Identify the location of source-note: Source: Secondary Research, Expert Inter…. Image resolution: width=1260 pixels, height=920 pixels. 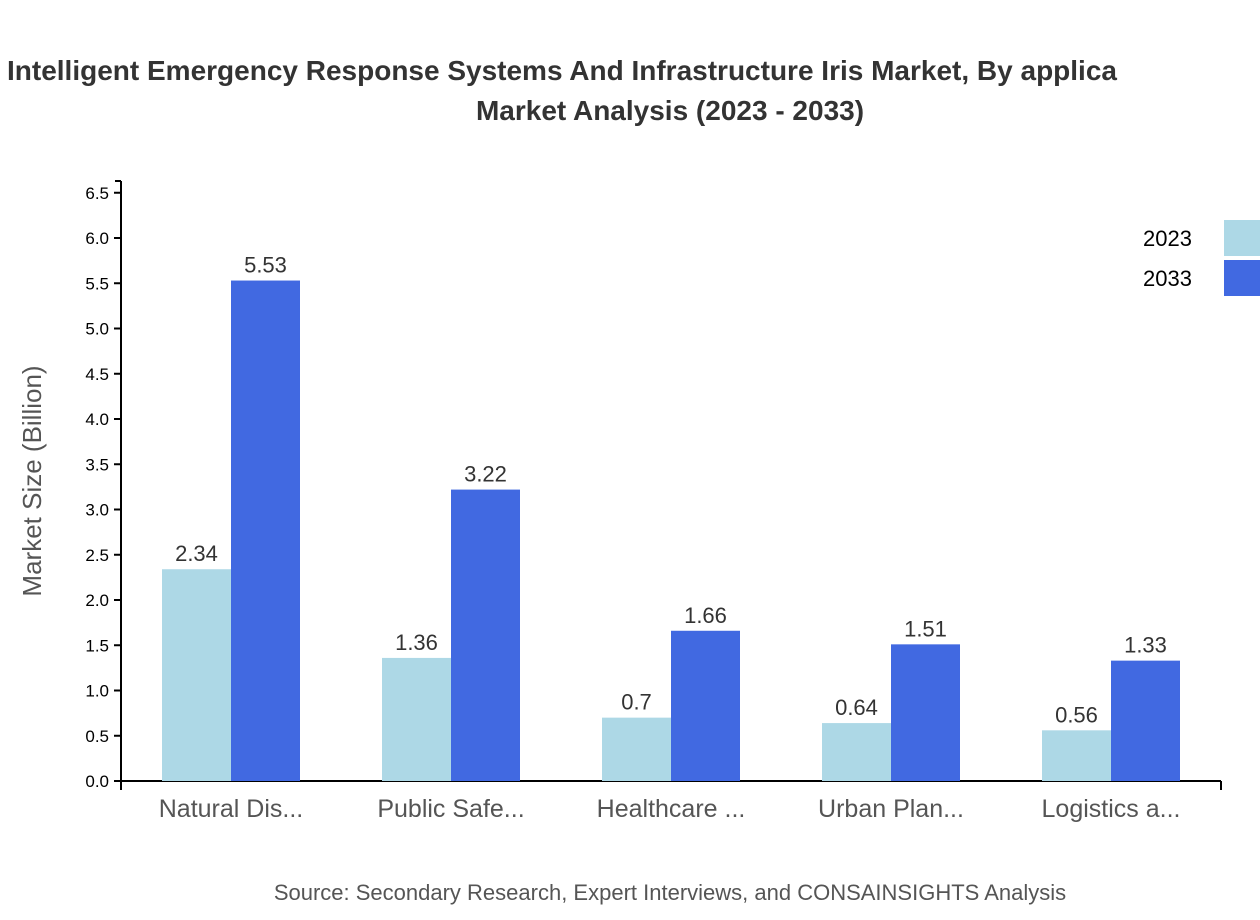
(670, 892).